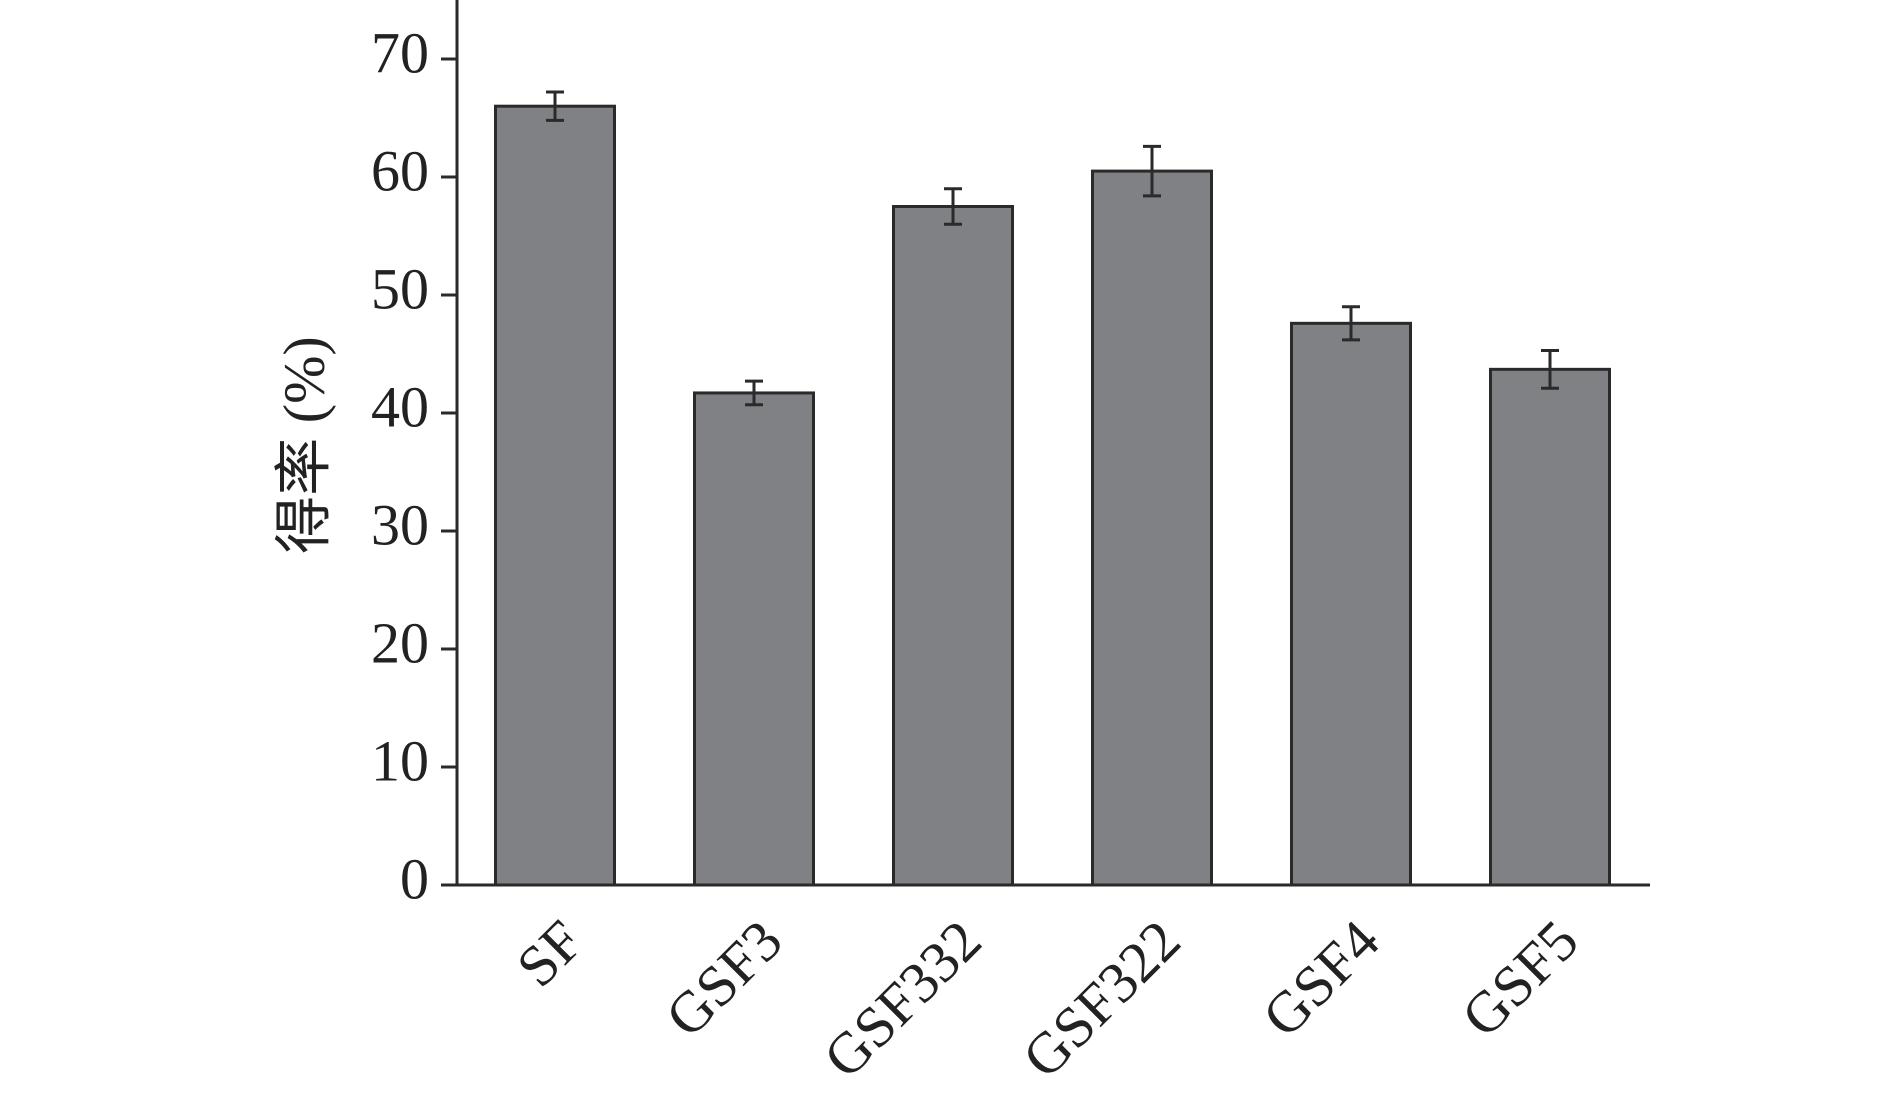 This screenshot has width=1890, height=1110. I want to click on y-tick-label: 60, so click(400, 170).